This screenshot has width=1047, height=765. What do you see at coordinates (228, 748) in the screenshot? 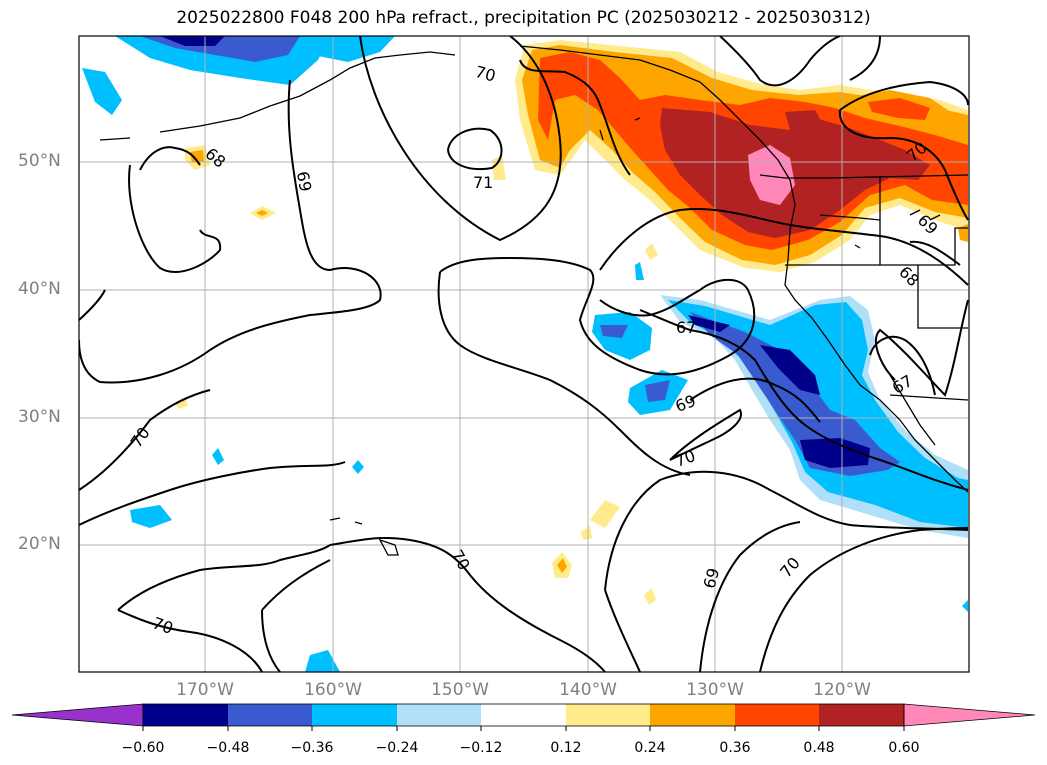
I see `colorbar-tick-label: −0.48` at bounding box center [228, 748].